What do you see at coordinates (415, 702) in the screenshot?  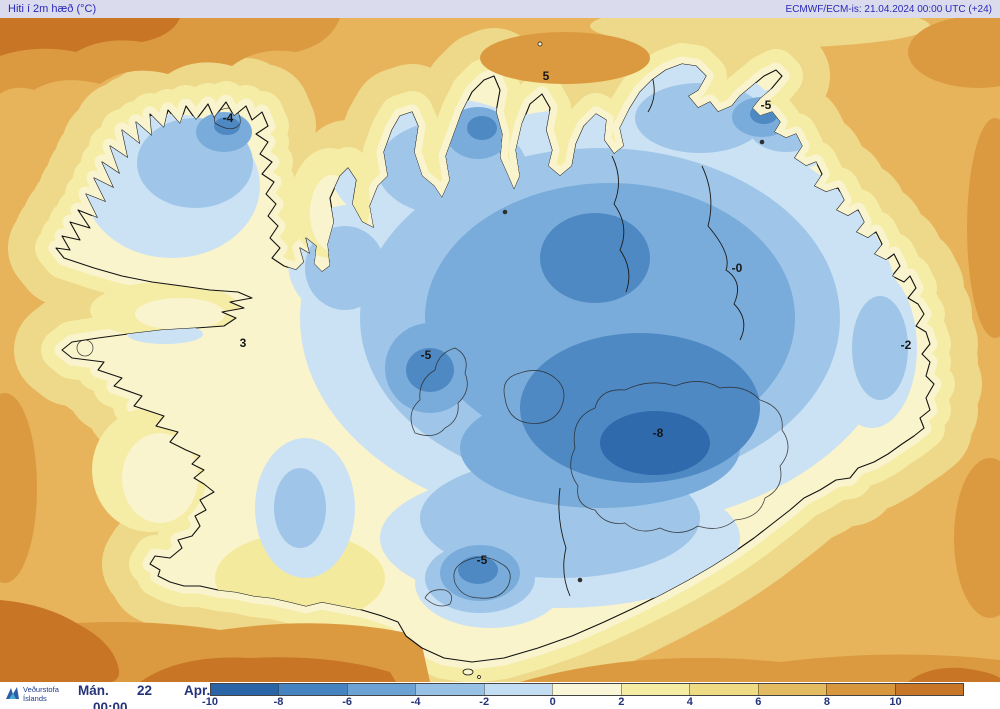 I see `scale-tick-label: -4` at bounding box center [415, 702].